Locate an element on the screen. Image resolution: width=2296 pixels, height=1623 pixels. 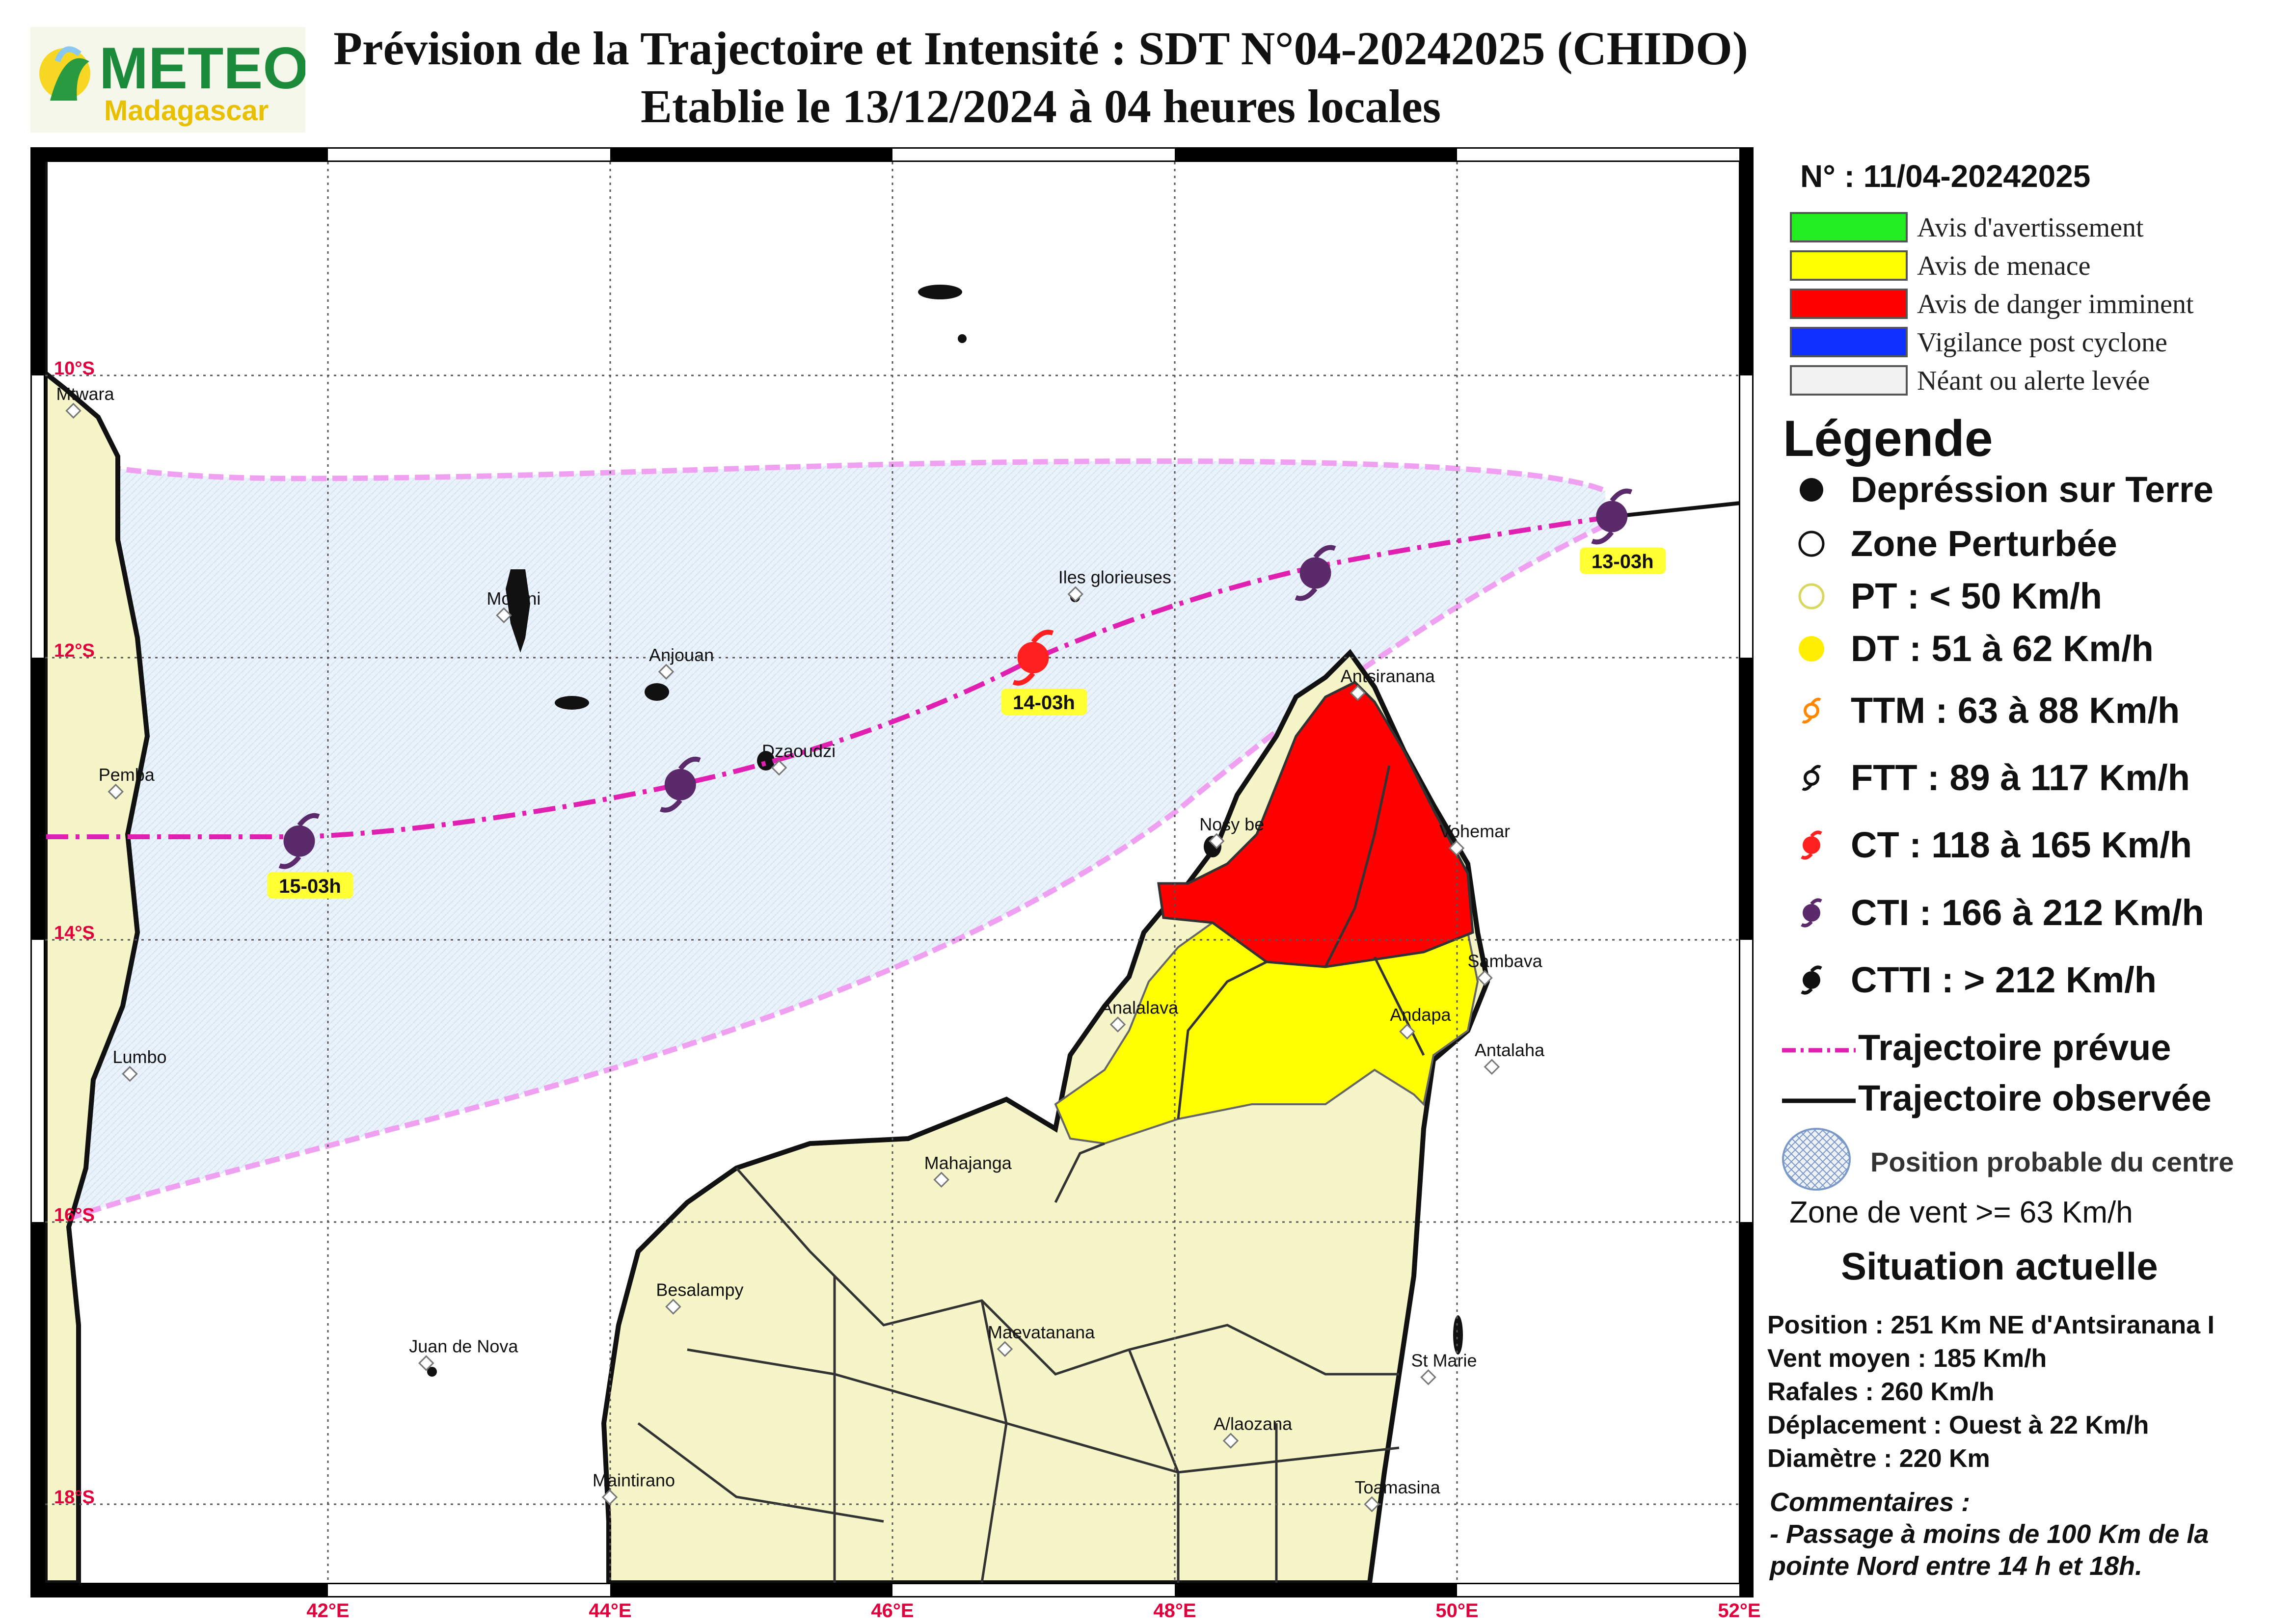
meteo-madagascar-logo: METEO Madagascar is located at coordinates (169, 80).